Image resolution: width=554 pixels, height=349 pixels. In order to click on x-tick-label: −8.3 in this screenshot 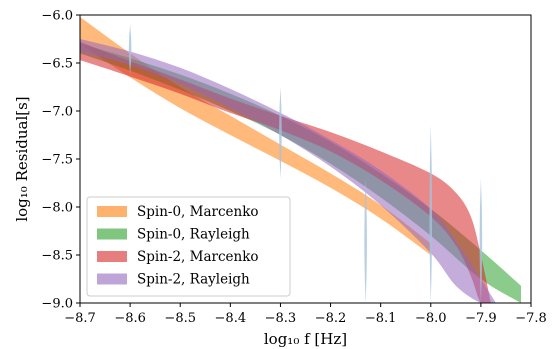, I will do `click(281, 318)`.